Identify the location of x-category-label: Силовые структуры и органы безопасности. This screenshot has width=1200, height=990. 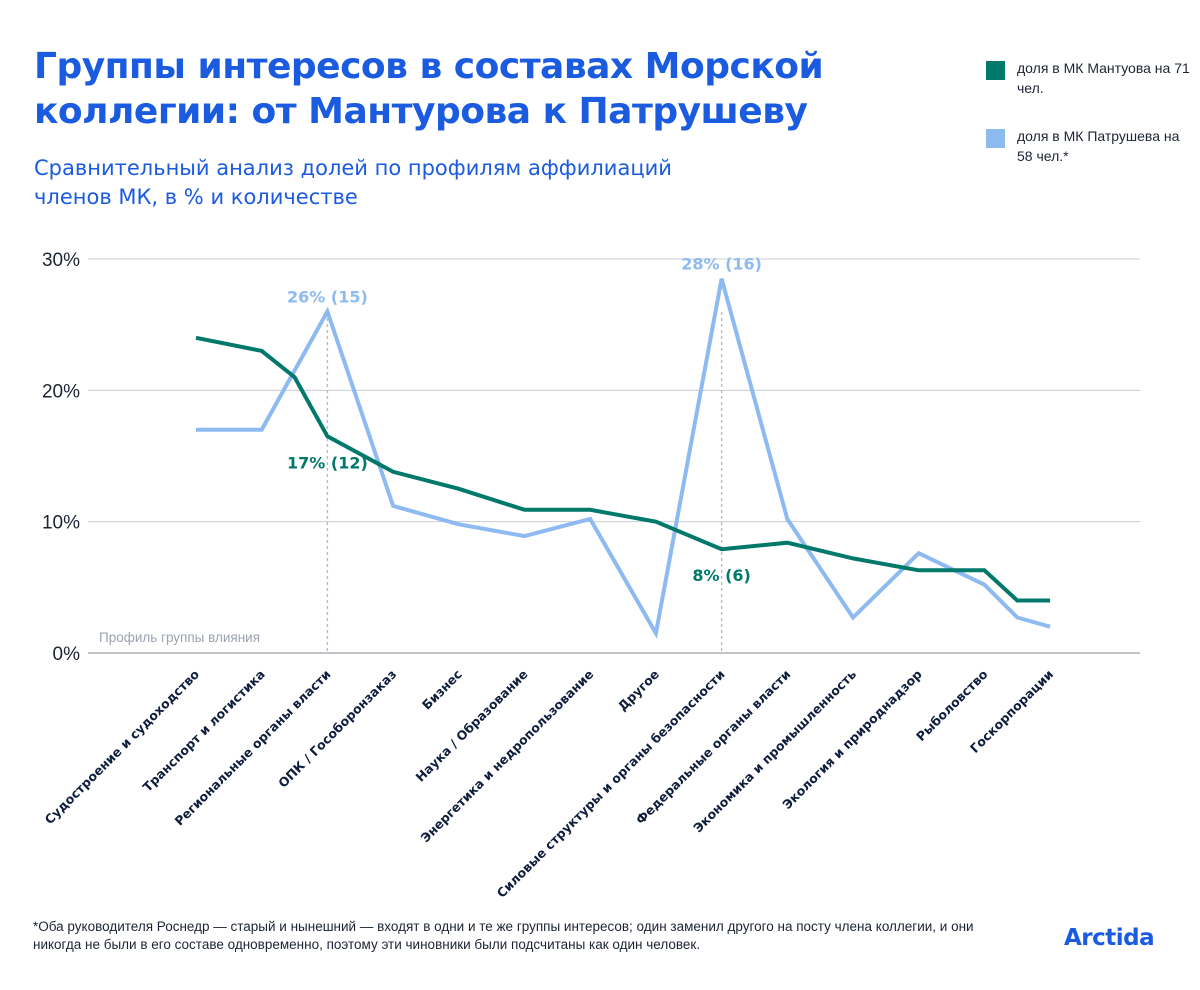
(611, 783).